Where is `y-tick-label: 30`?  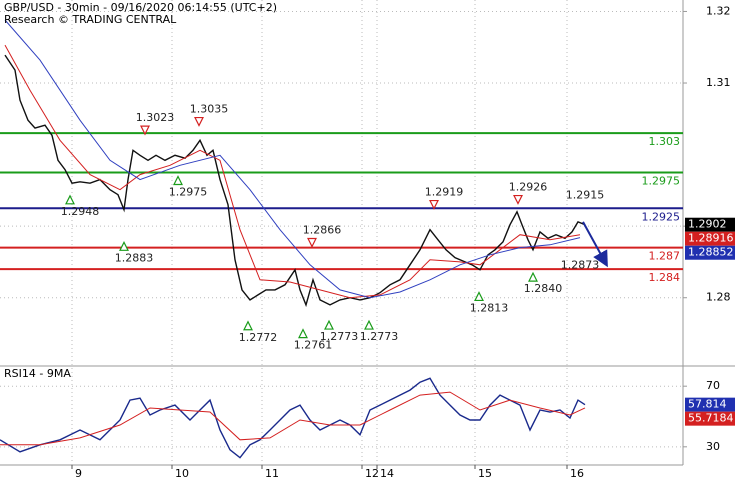
y-tick-label: 30 is located at coordinates (713, 446).